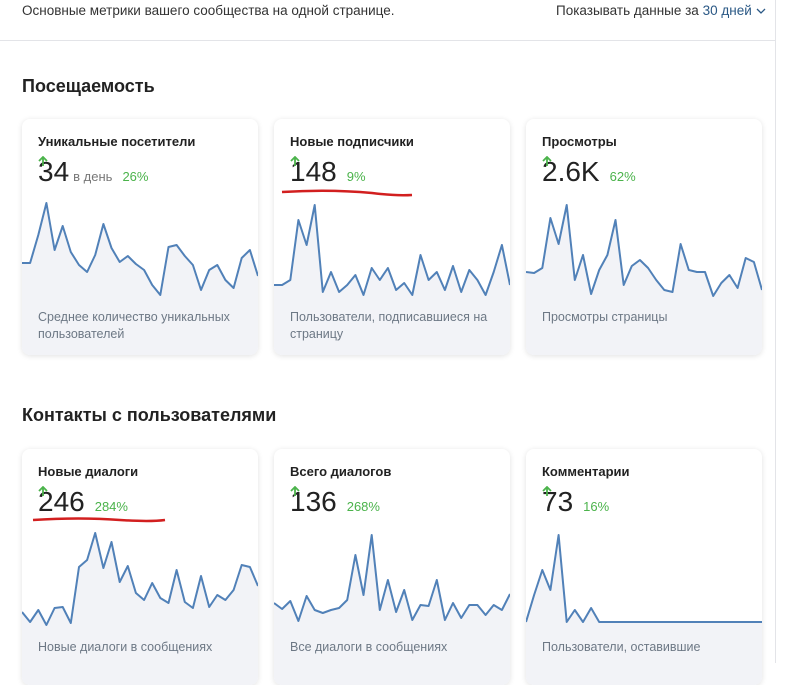 Image resolution: width=807 pixels, height=685 pixels. What do you see at coordinates (627, 10) in the screenshot?
I see `period-label: Показывать данные за` at bounding box center [627, 10].